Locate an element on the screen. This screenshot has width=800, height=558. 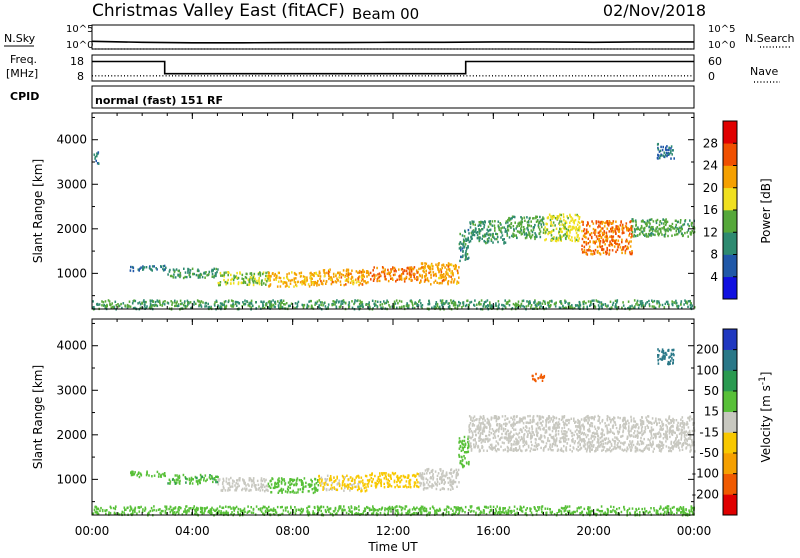
power-colorbar-segment is located at coordinates (730, 221).